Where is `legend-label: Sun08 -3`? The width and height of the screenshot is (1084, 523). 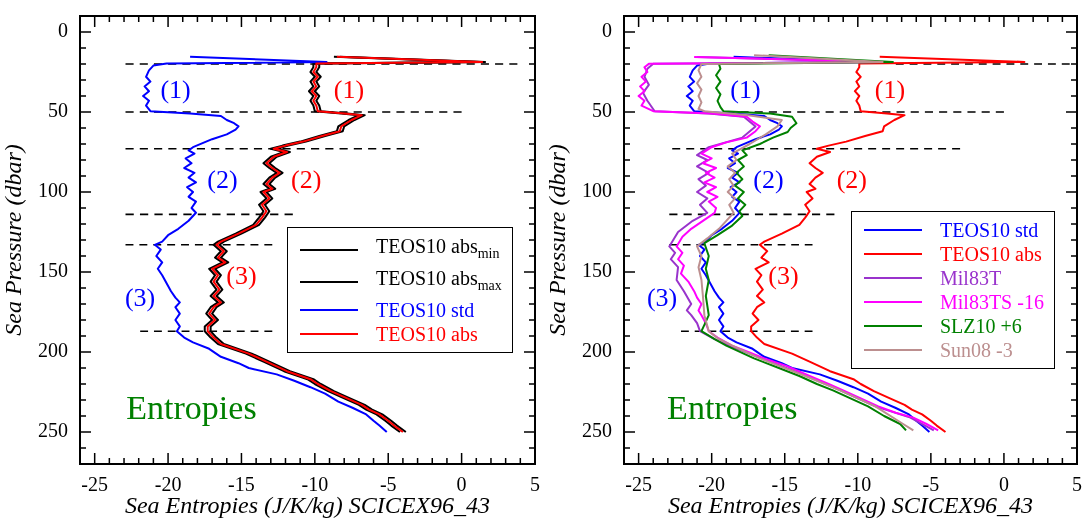
legend-label: Sun08 -3 is located at coordinates (976, 350).